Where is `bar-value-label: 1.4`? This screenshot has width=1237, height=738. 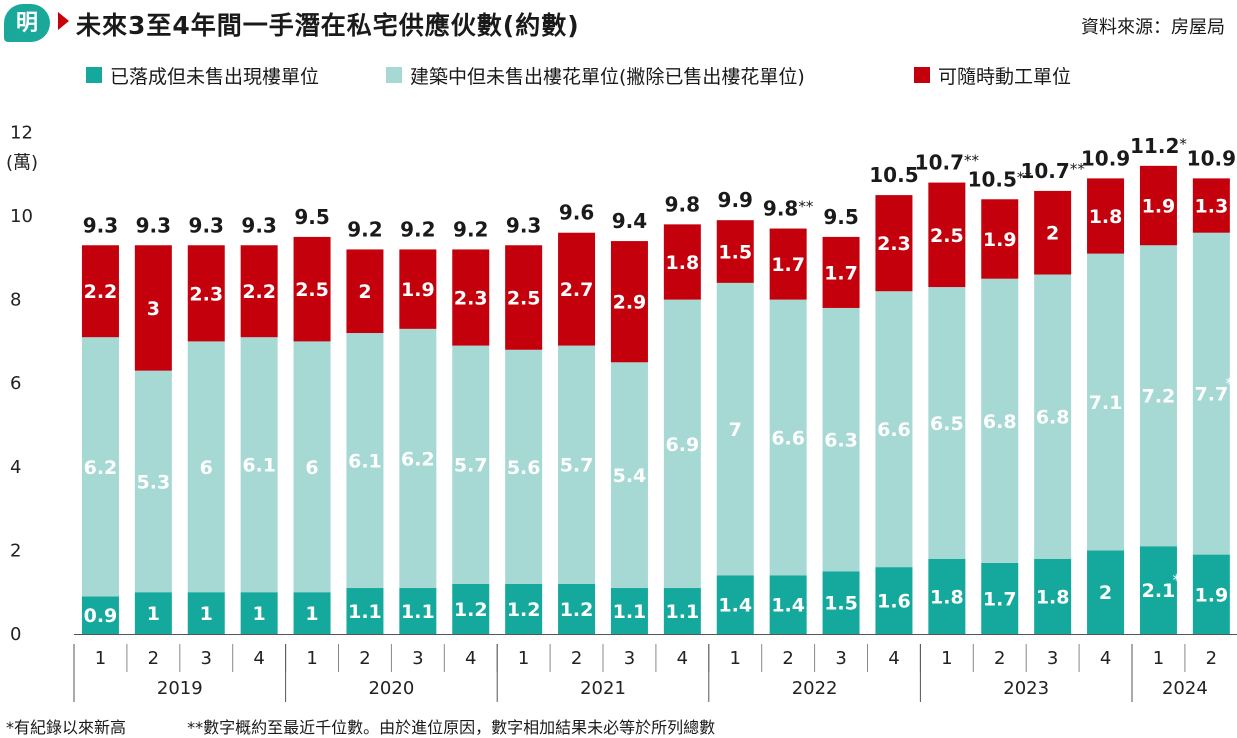
bar-value-label: 1.4 is located at coordinates (788, 606).